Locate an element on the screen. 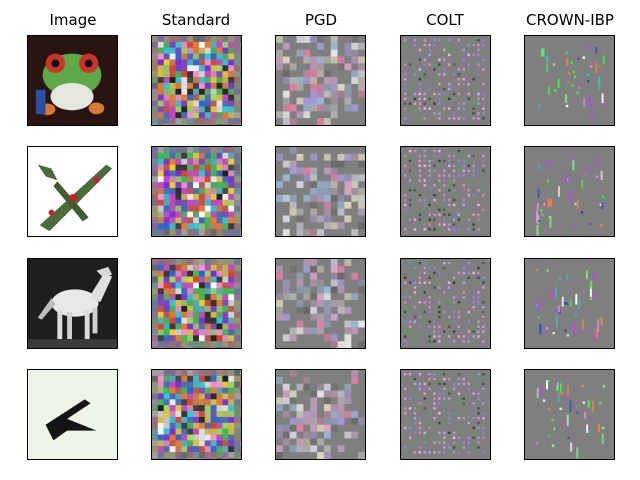  saliency-colt-bird is located at coordinates (445, 414).